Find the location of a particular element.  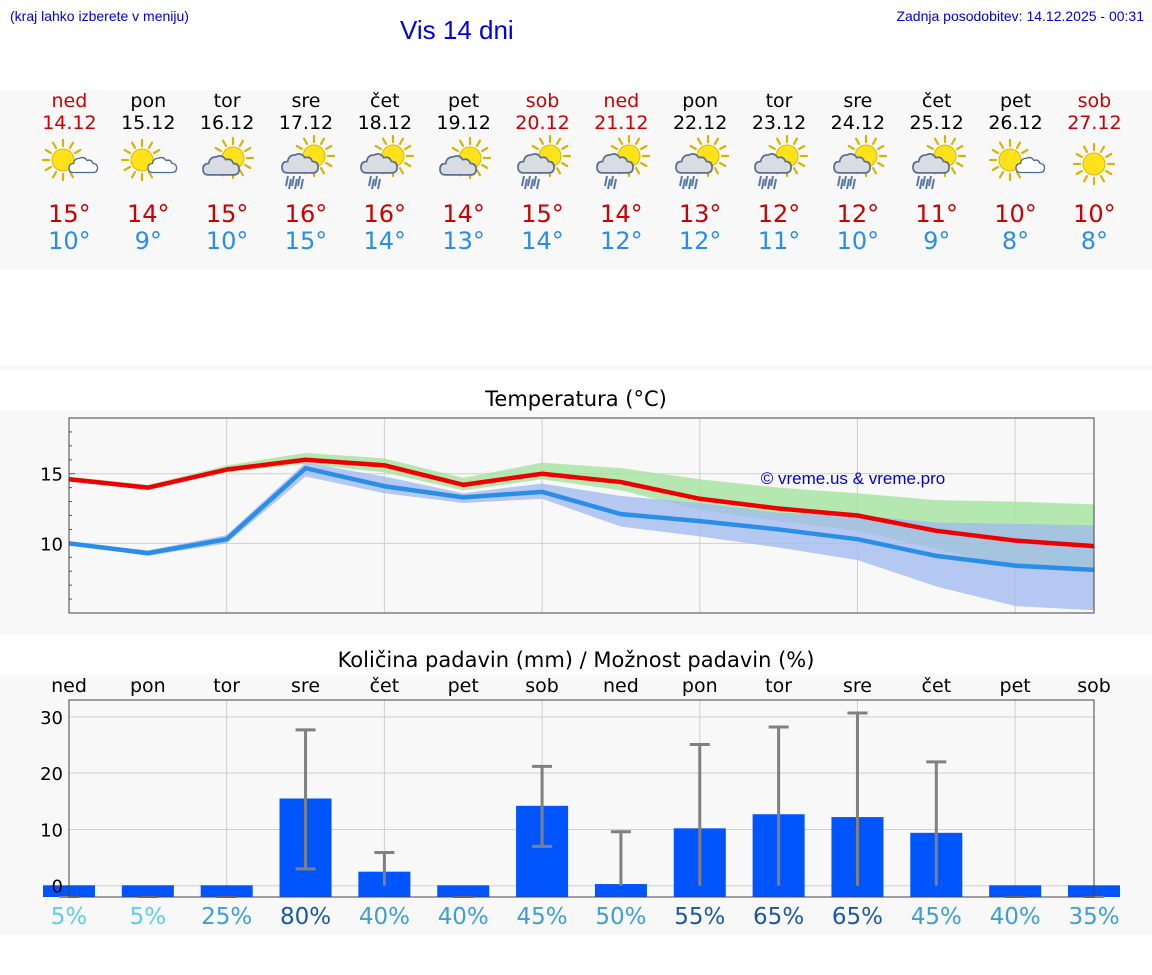

precip-y-tick-label: 10 is located at coordinates (51, 830).